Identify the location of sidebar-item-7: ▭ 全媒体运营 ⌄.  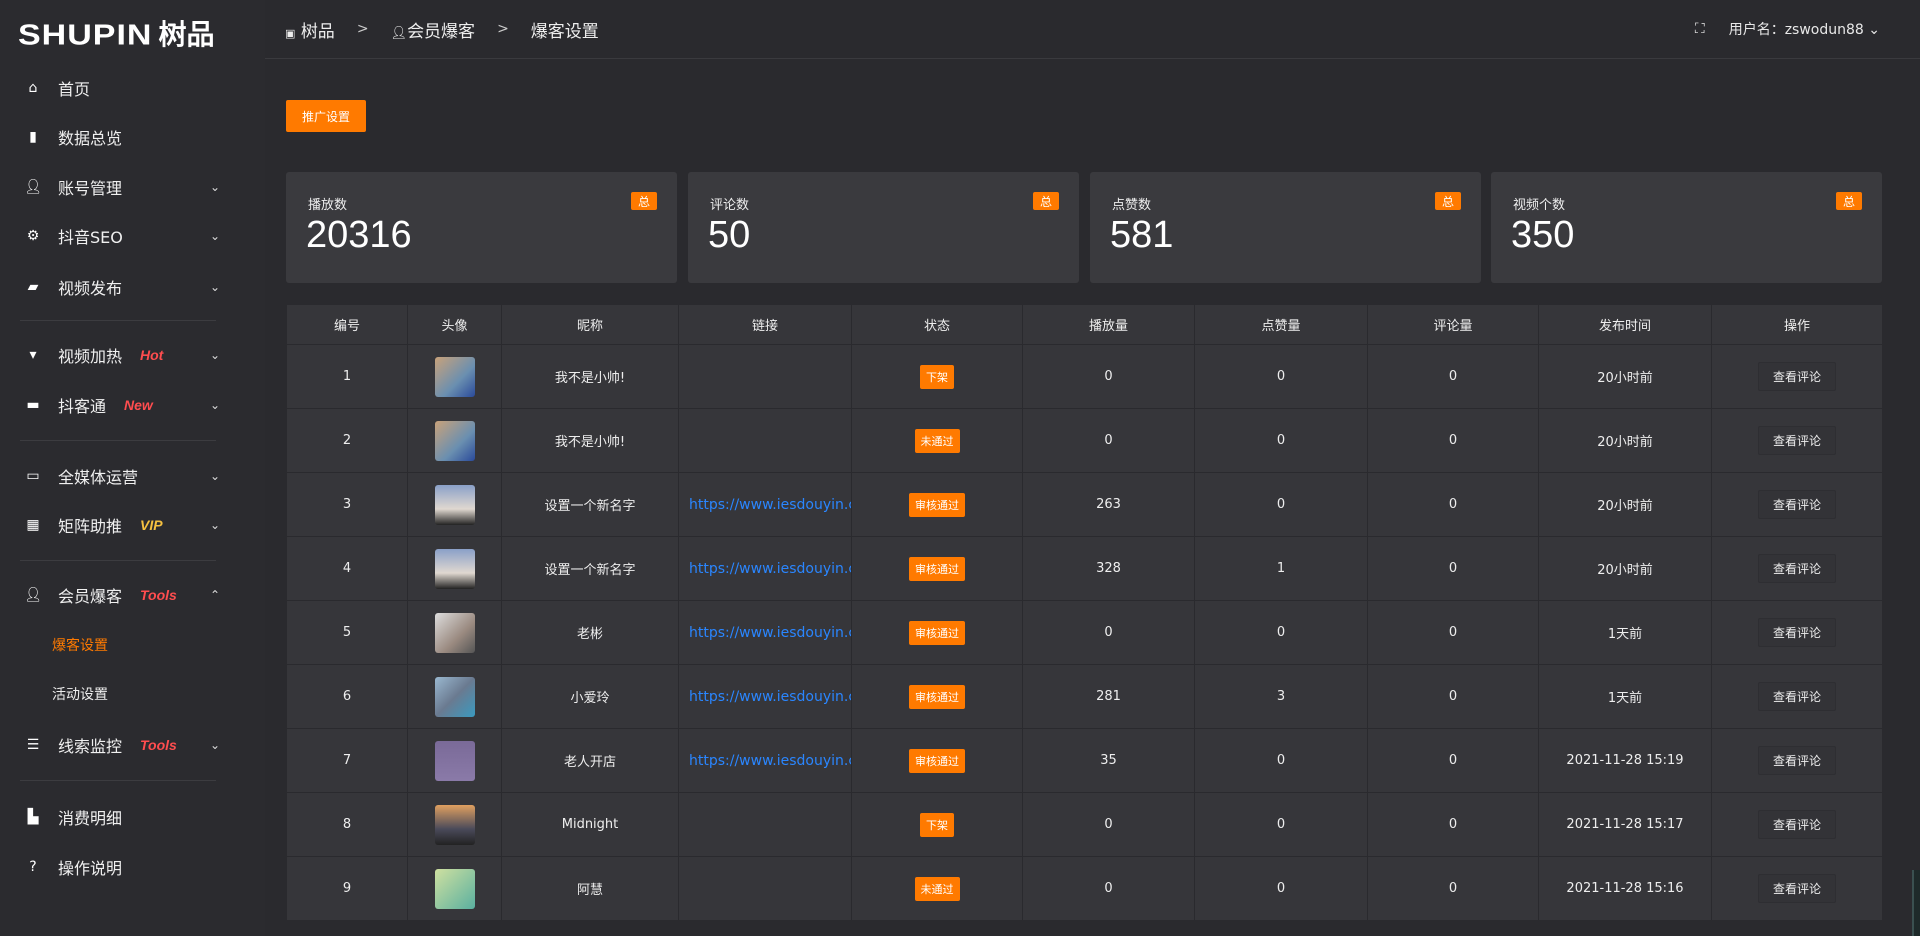
(120, 476).